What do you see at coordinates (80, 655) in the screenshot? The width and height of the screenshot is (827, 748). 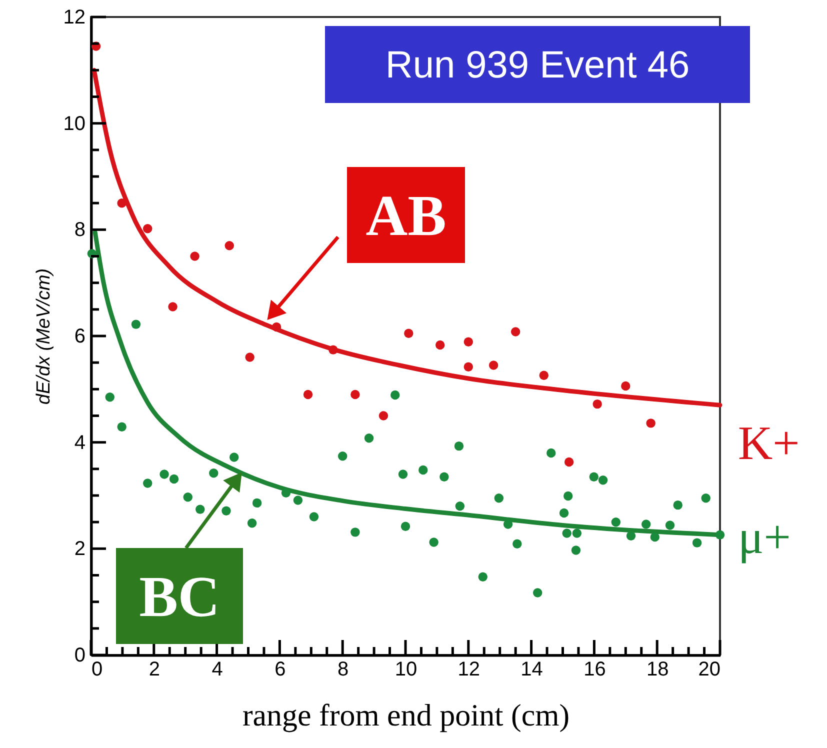 I see `y-tick-label: 0` at bounding box center [80, 655].